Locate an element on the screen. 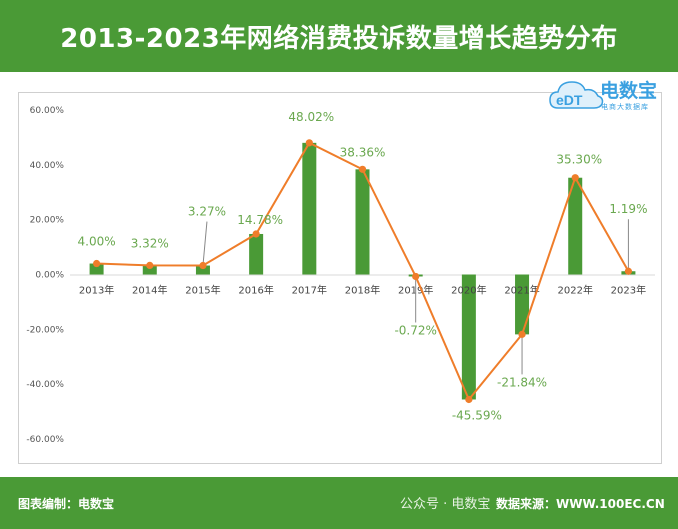 This screenshot has height=529, width=678. y-tick-label: 0.00% is located at coordinates (49, 276).